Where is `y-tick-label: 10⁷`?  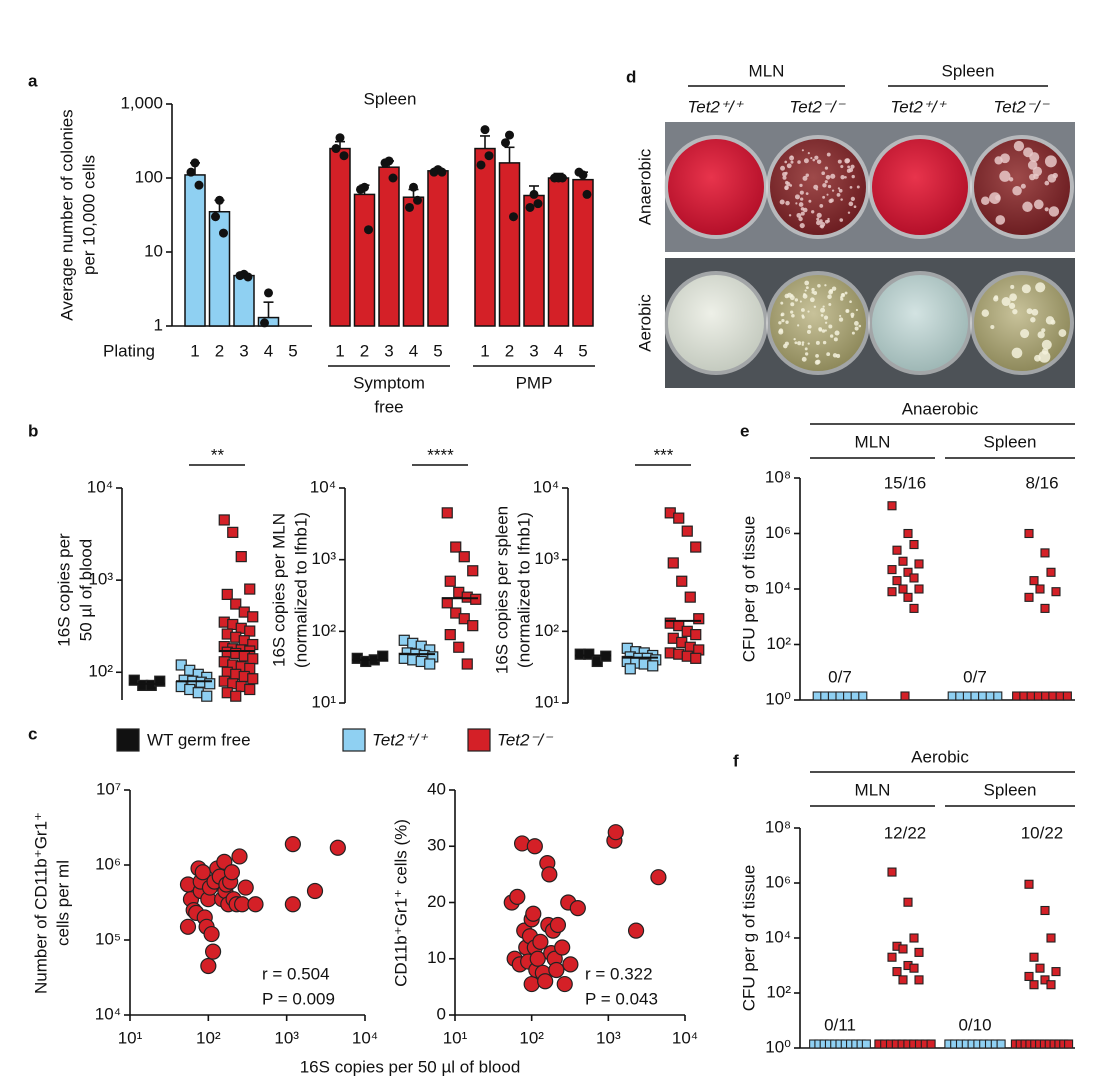 y-tick-label: 10⁷ is located at coordinates (108, 788).